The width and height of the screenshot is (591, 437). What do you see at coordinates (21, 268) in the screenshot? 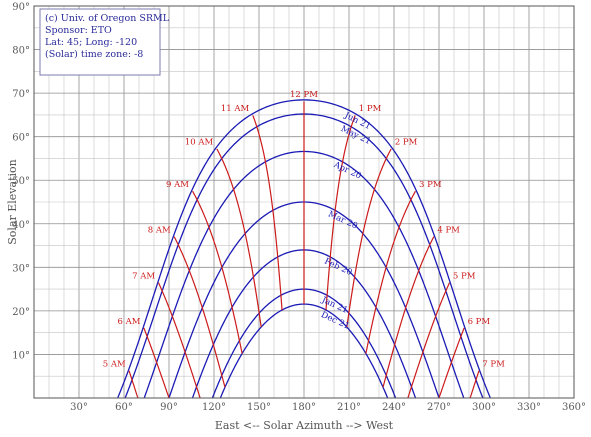
I see `y-tick-label: 30°` at bounding box center [21, 268].